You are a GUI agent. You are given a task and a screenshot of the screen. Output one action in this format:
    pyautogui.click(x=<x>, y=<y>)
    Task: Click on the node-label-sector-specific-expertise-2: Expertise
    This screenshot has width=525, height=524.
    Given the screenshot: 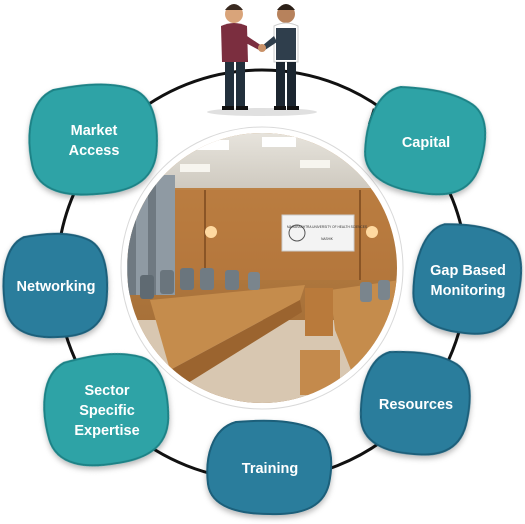 What is the action you would take?
    pyautogui.click(x=106, y=431)
    